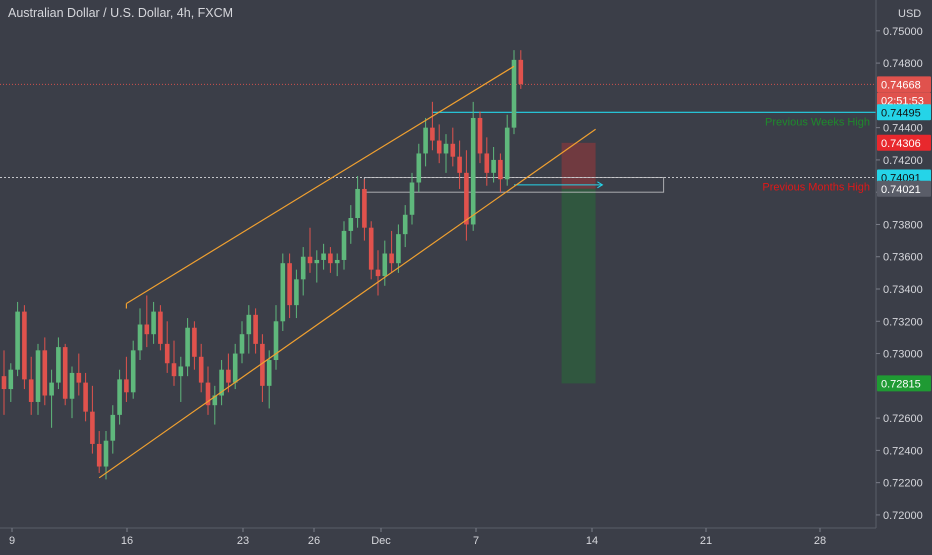  I want to click on annotation-labels: Previous Weeks High Previous Months High, so click(816, 154).